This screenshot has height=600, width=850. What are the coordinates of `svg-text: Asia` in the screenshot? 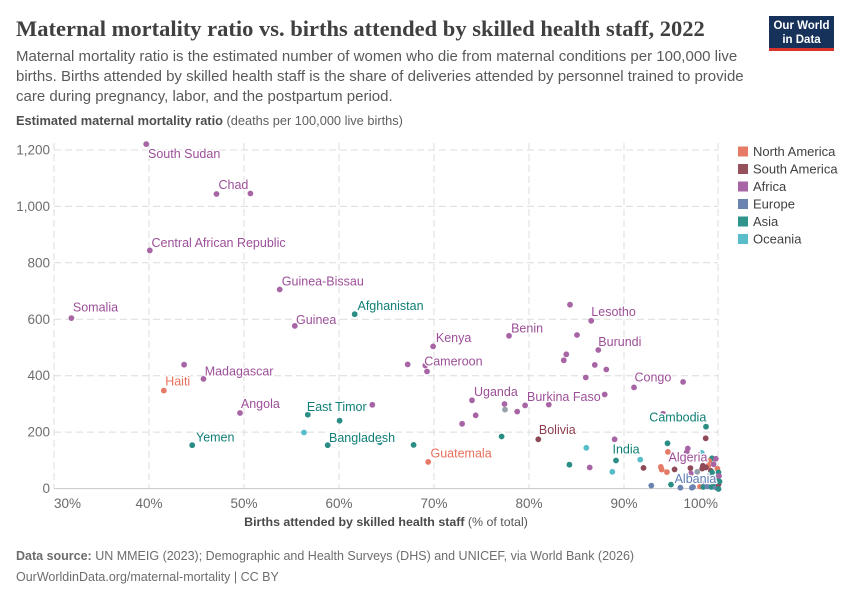 It's located at (766, 221).